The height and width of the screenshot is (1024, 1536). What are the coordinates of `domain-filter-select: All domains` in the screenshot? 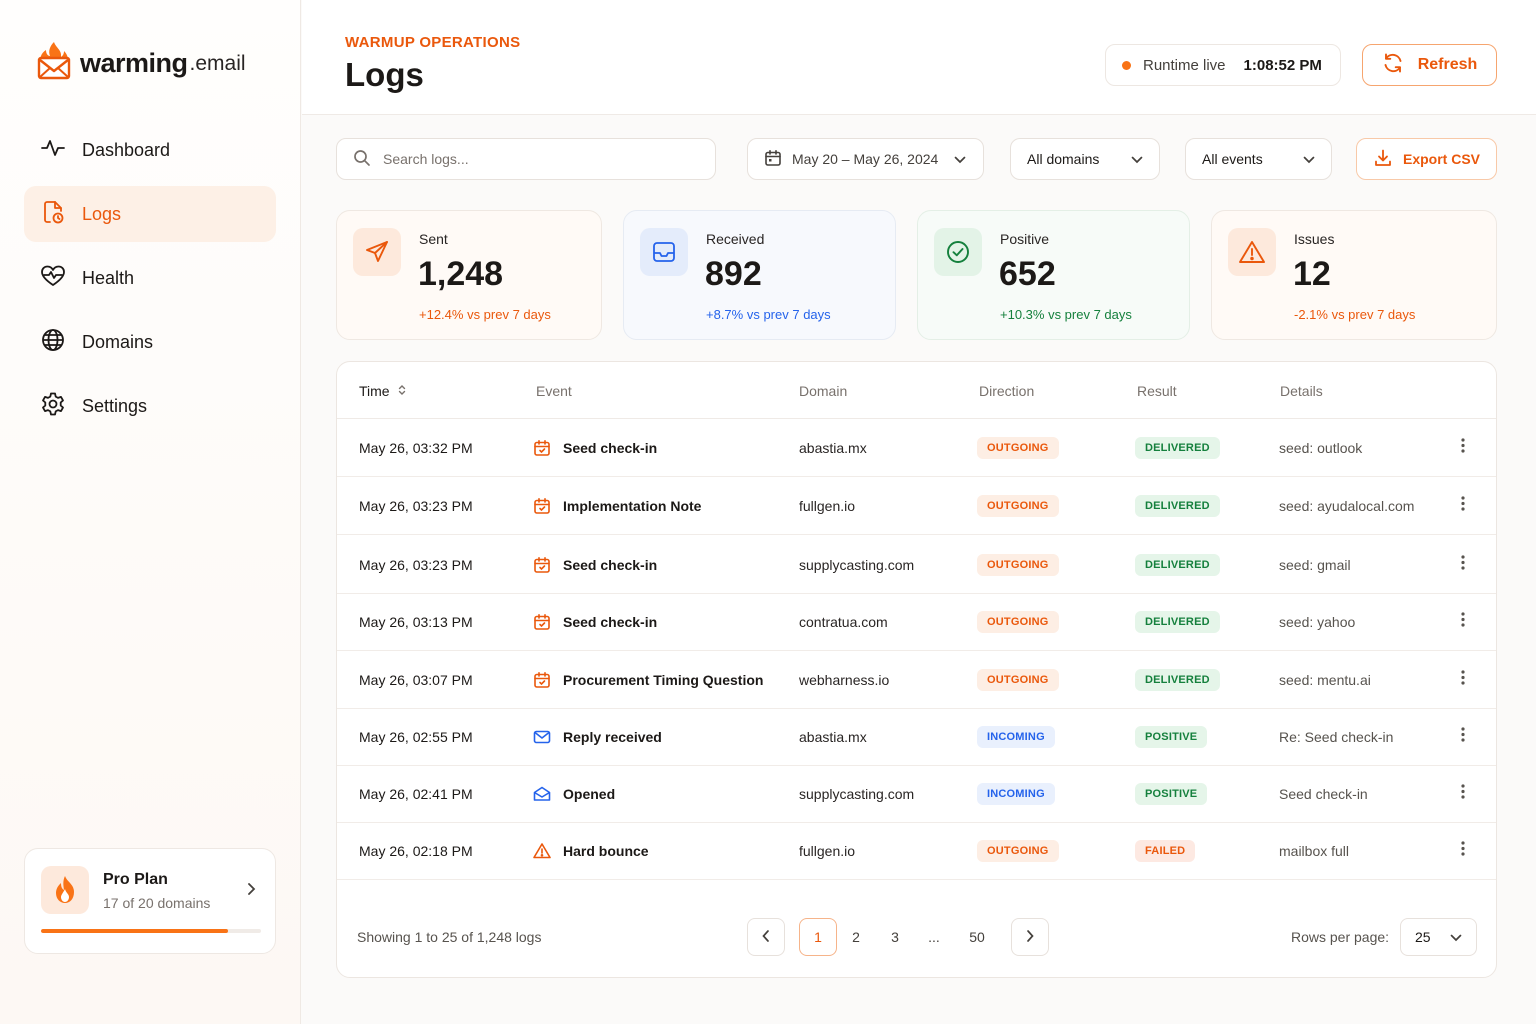 It's located at (1085, 159).